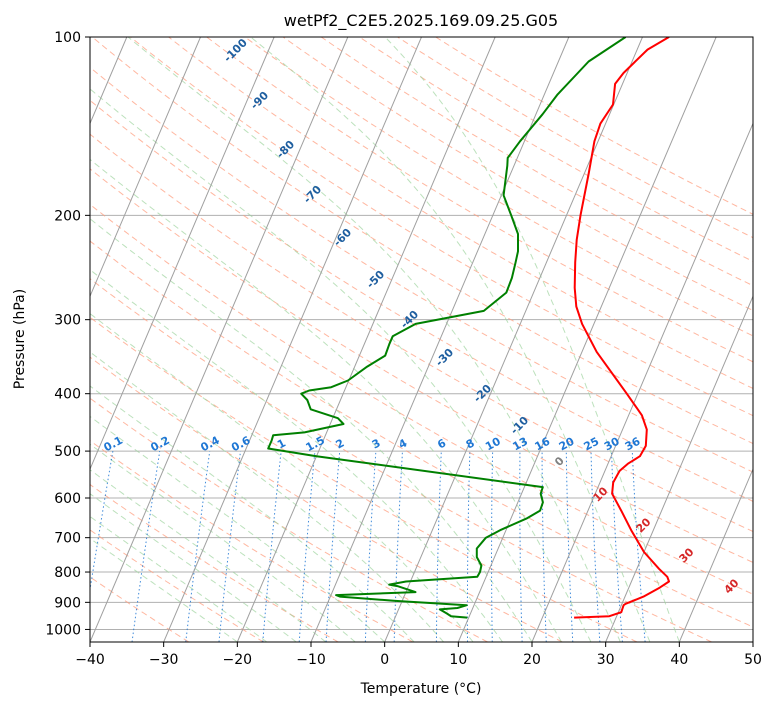 Image resolution: width=775 pixels, height=708 pixels. I want to click on mixing-ratio-label: 20, so click(567, 444).